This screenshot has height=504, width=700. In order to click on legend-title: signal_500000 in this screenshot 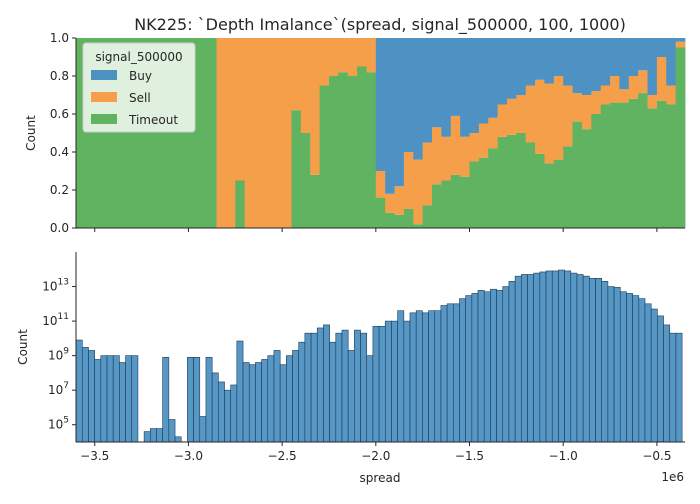, I will do `click(138, 57)`.